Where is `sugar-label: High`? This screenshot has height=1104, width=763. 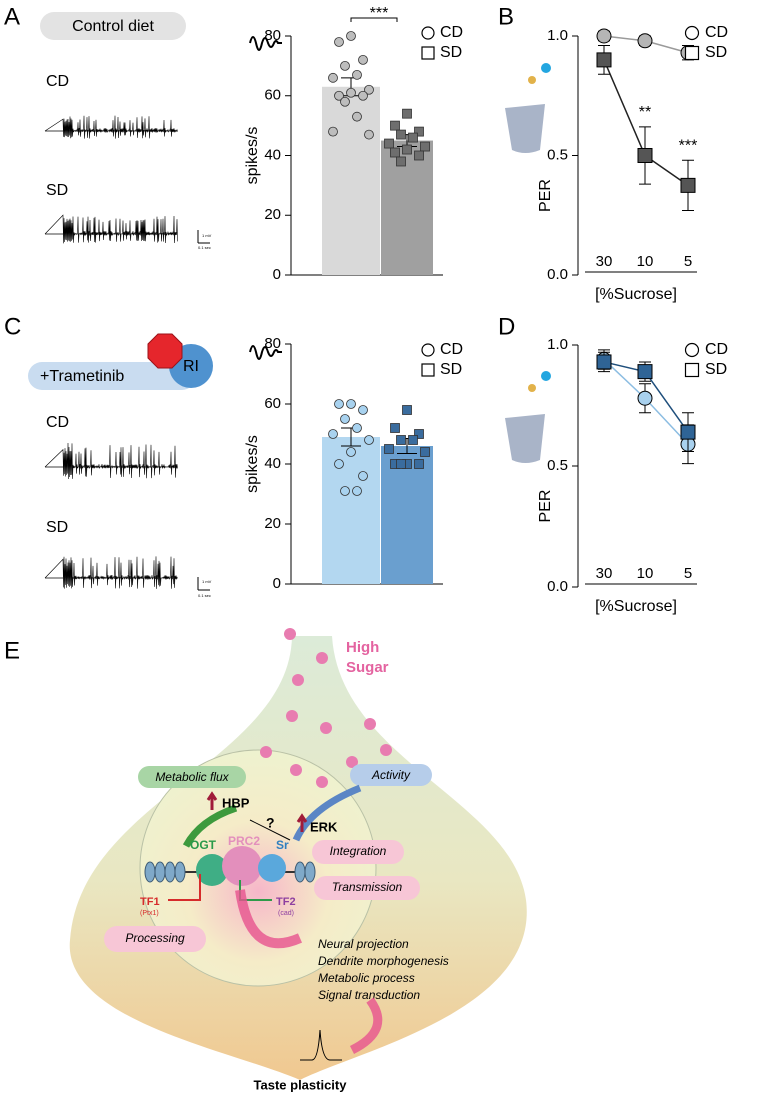 sugar-label: High is located at coordinates (362, 647).